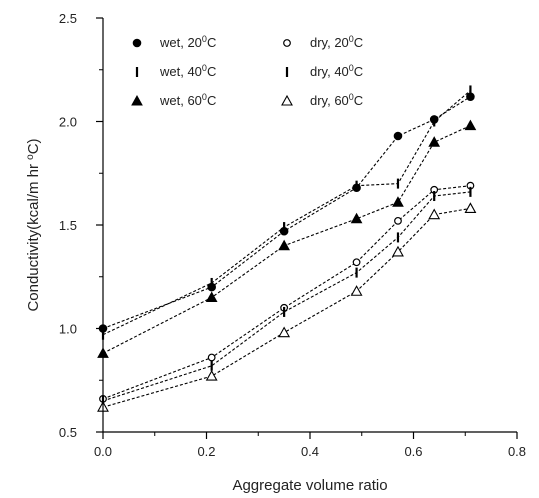  I want to click on y-axis-title-sup: o, so click(30, 157).